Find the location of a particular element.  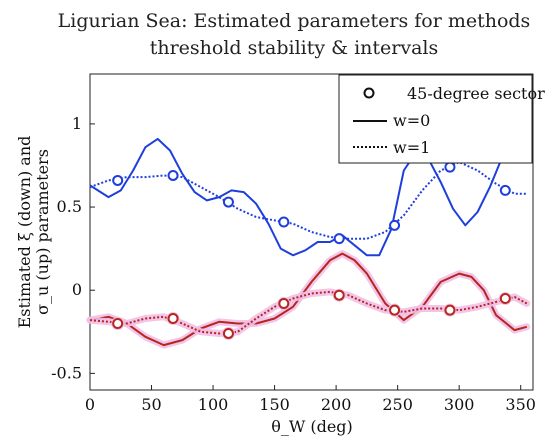

legend-label-w1: w=1 is located at coordinates (411, 147).